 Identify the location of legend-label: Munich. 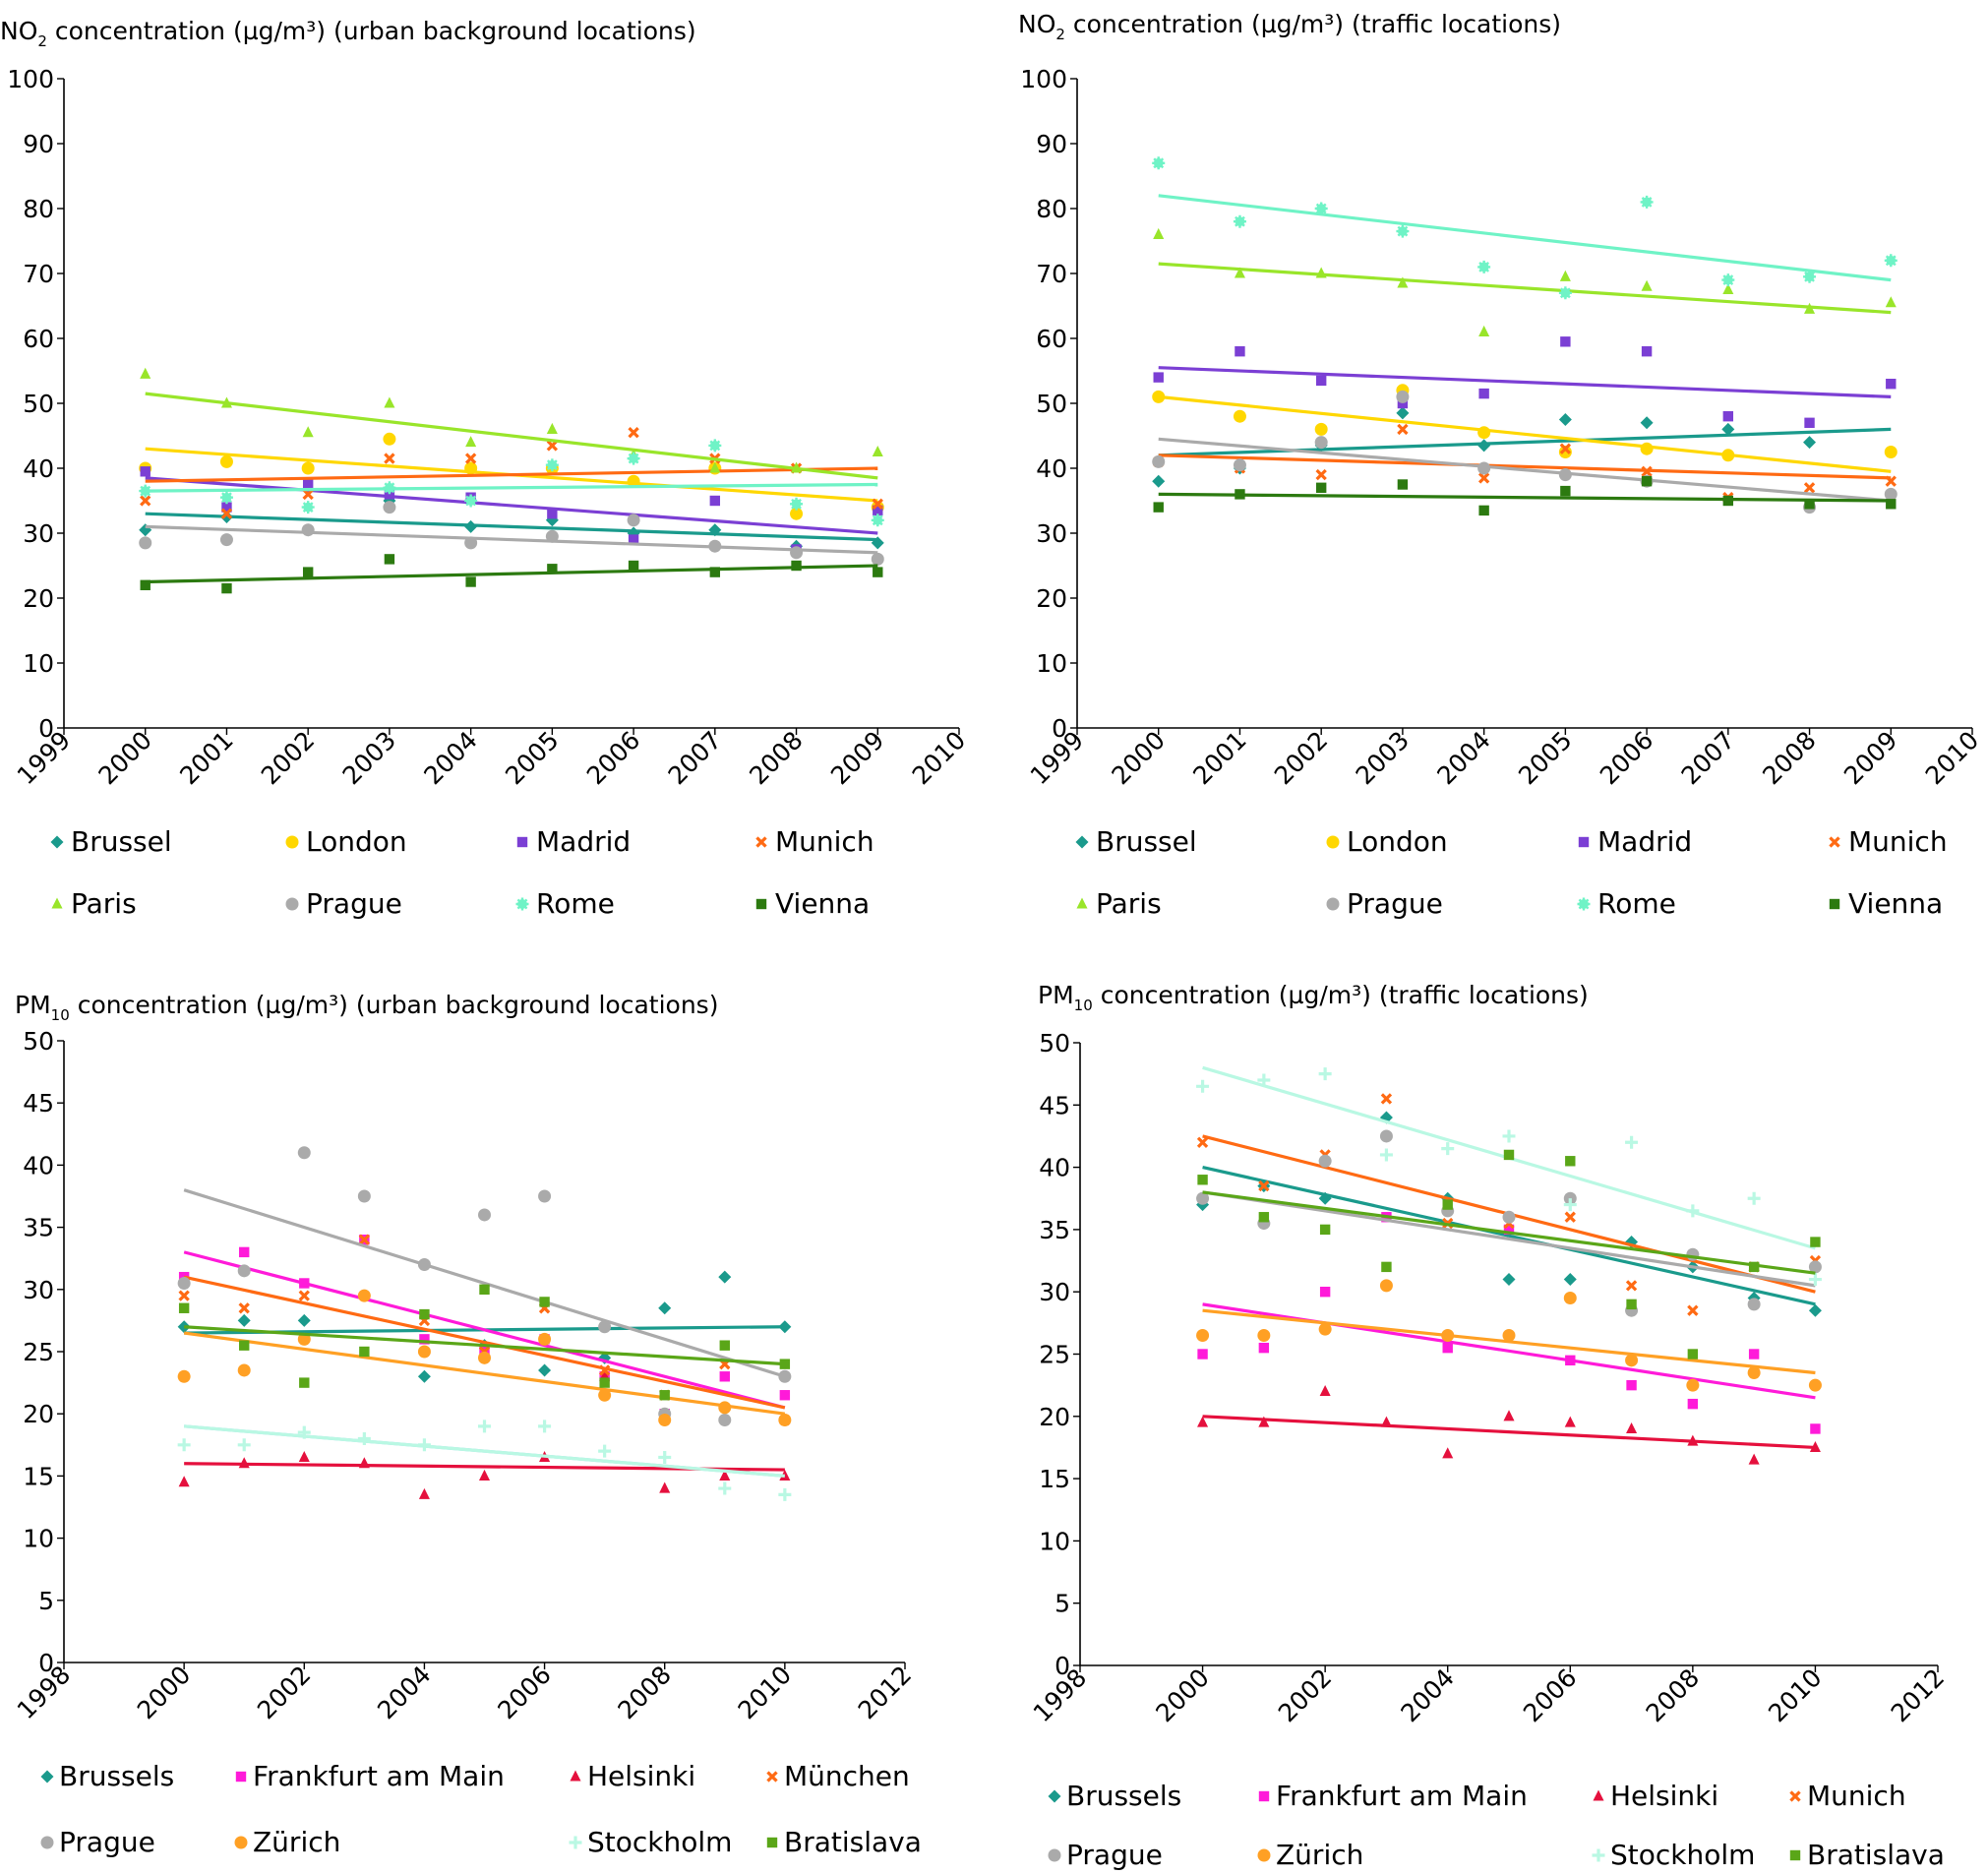
(824, 841).